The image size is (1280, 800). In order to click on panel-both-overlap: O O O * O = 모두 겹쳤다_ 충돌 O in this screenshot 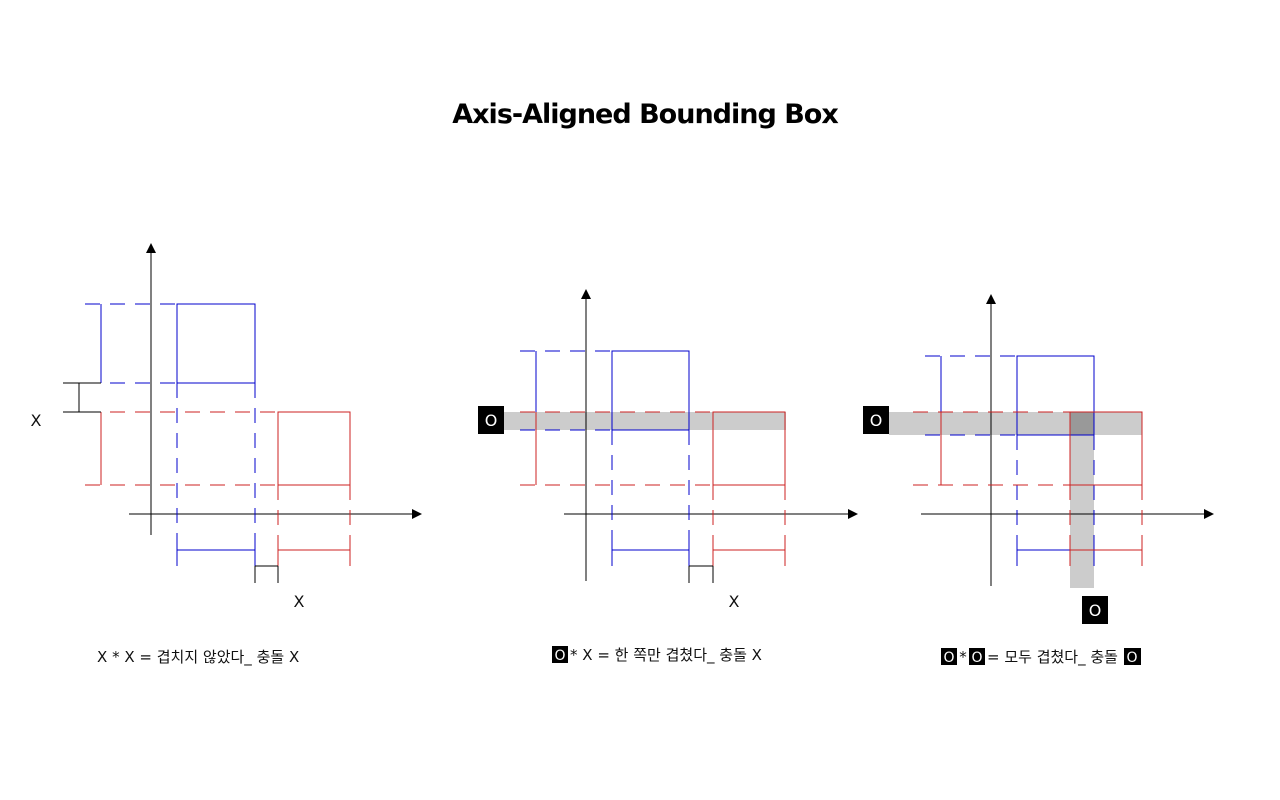, I will do `click(1038, 480)`.